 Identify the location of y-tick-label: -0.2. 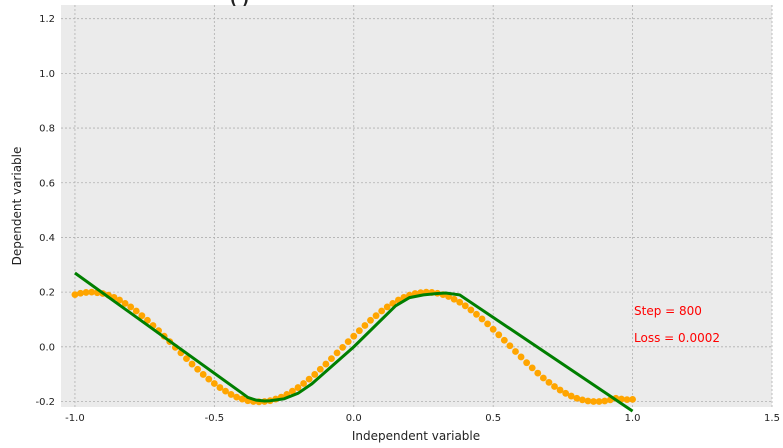
(45, 402).